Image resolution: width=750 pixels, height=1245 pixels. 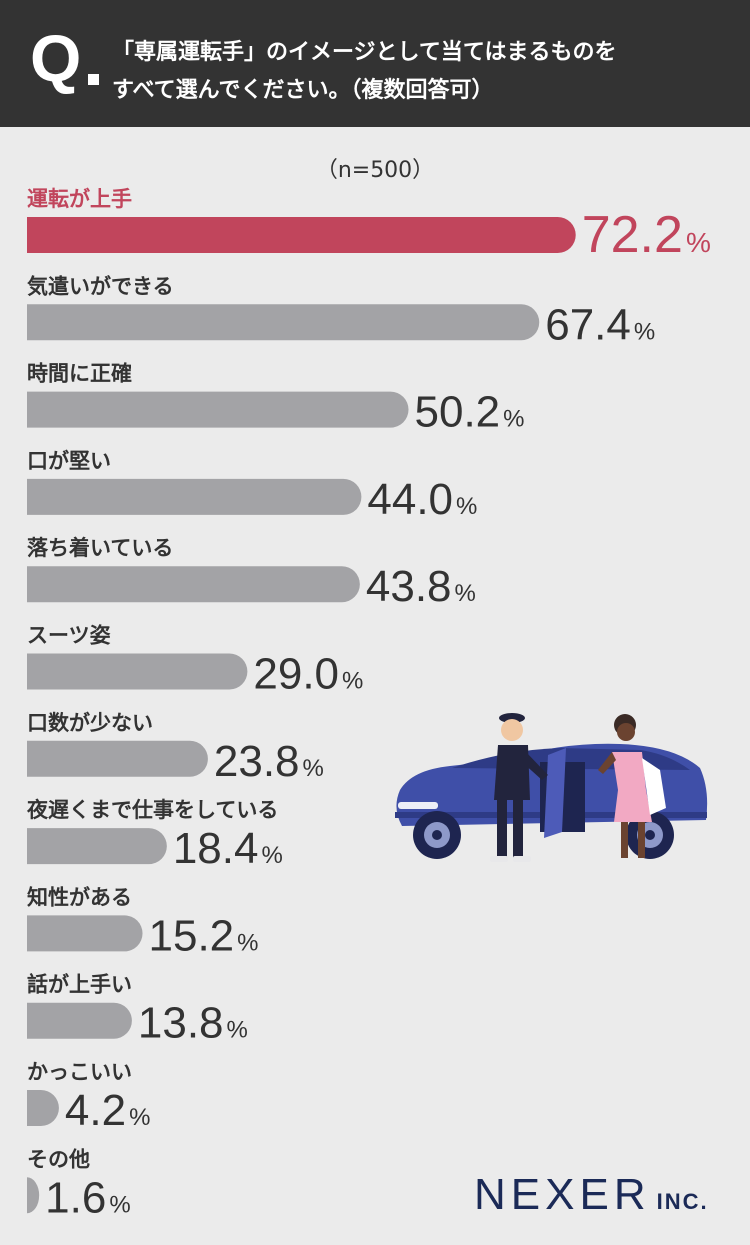 What do you see at coordinates (308, 674) in the screenshot?
I see `value-label: 29.0%` at bounding box center [308, 674].